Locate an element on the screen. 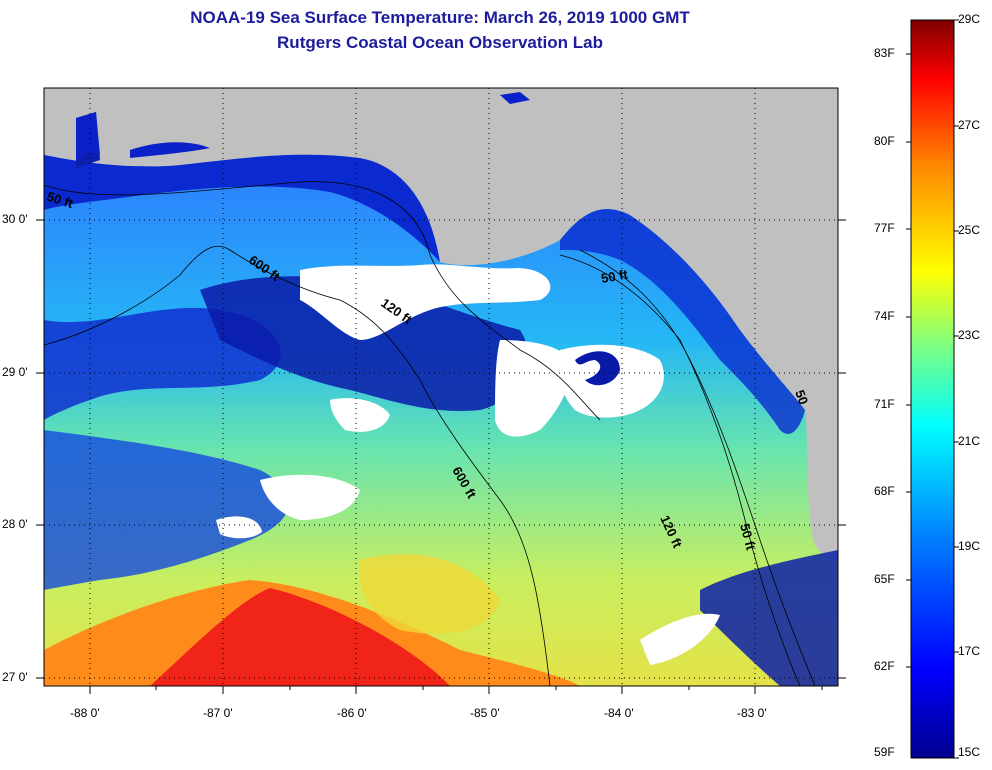 Image resolution: width=992 pixels, height=770 pixels. colorbar-c-23: 23C is located at coordinates (969, 335).